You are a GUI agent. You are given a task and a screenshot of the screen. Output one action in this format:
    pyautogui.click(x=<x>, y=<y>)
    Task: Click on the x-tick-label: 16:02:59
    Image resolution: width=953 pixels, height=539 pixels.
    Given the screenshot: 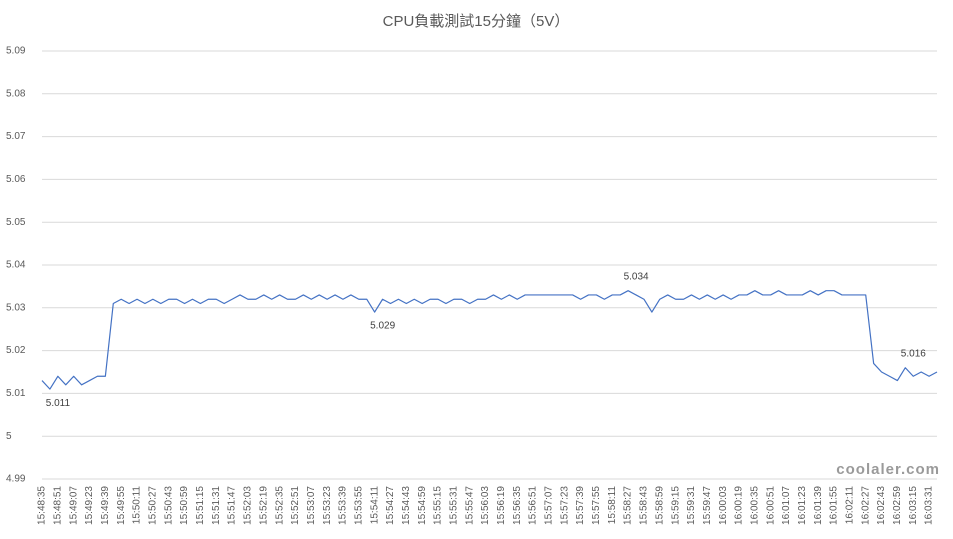 What is the action you would take?
    pyautogui.click(x=897, y=505)
    